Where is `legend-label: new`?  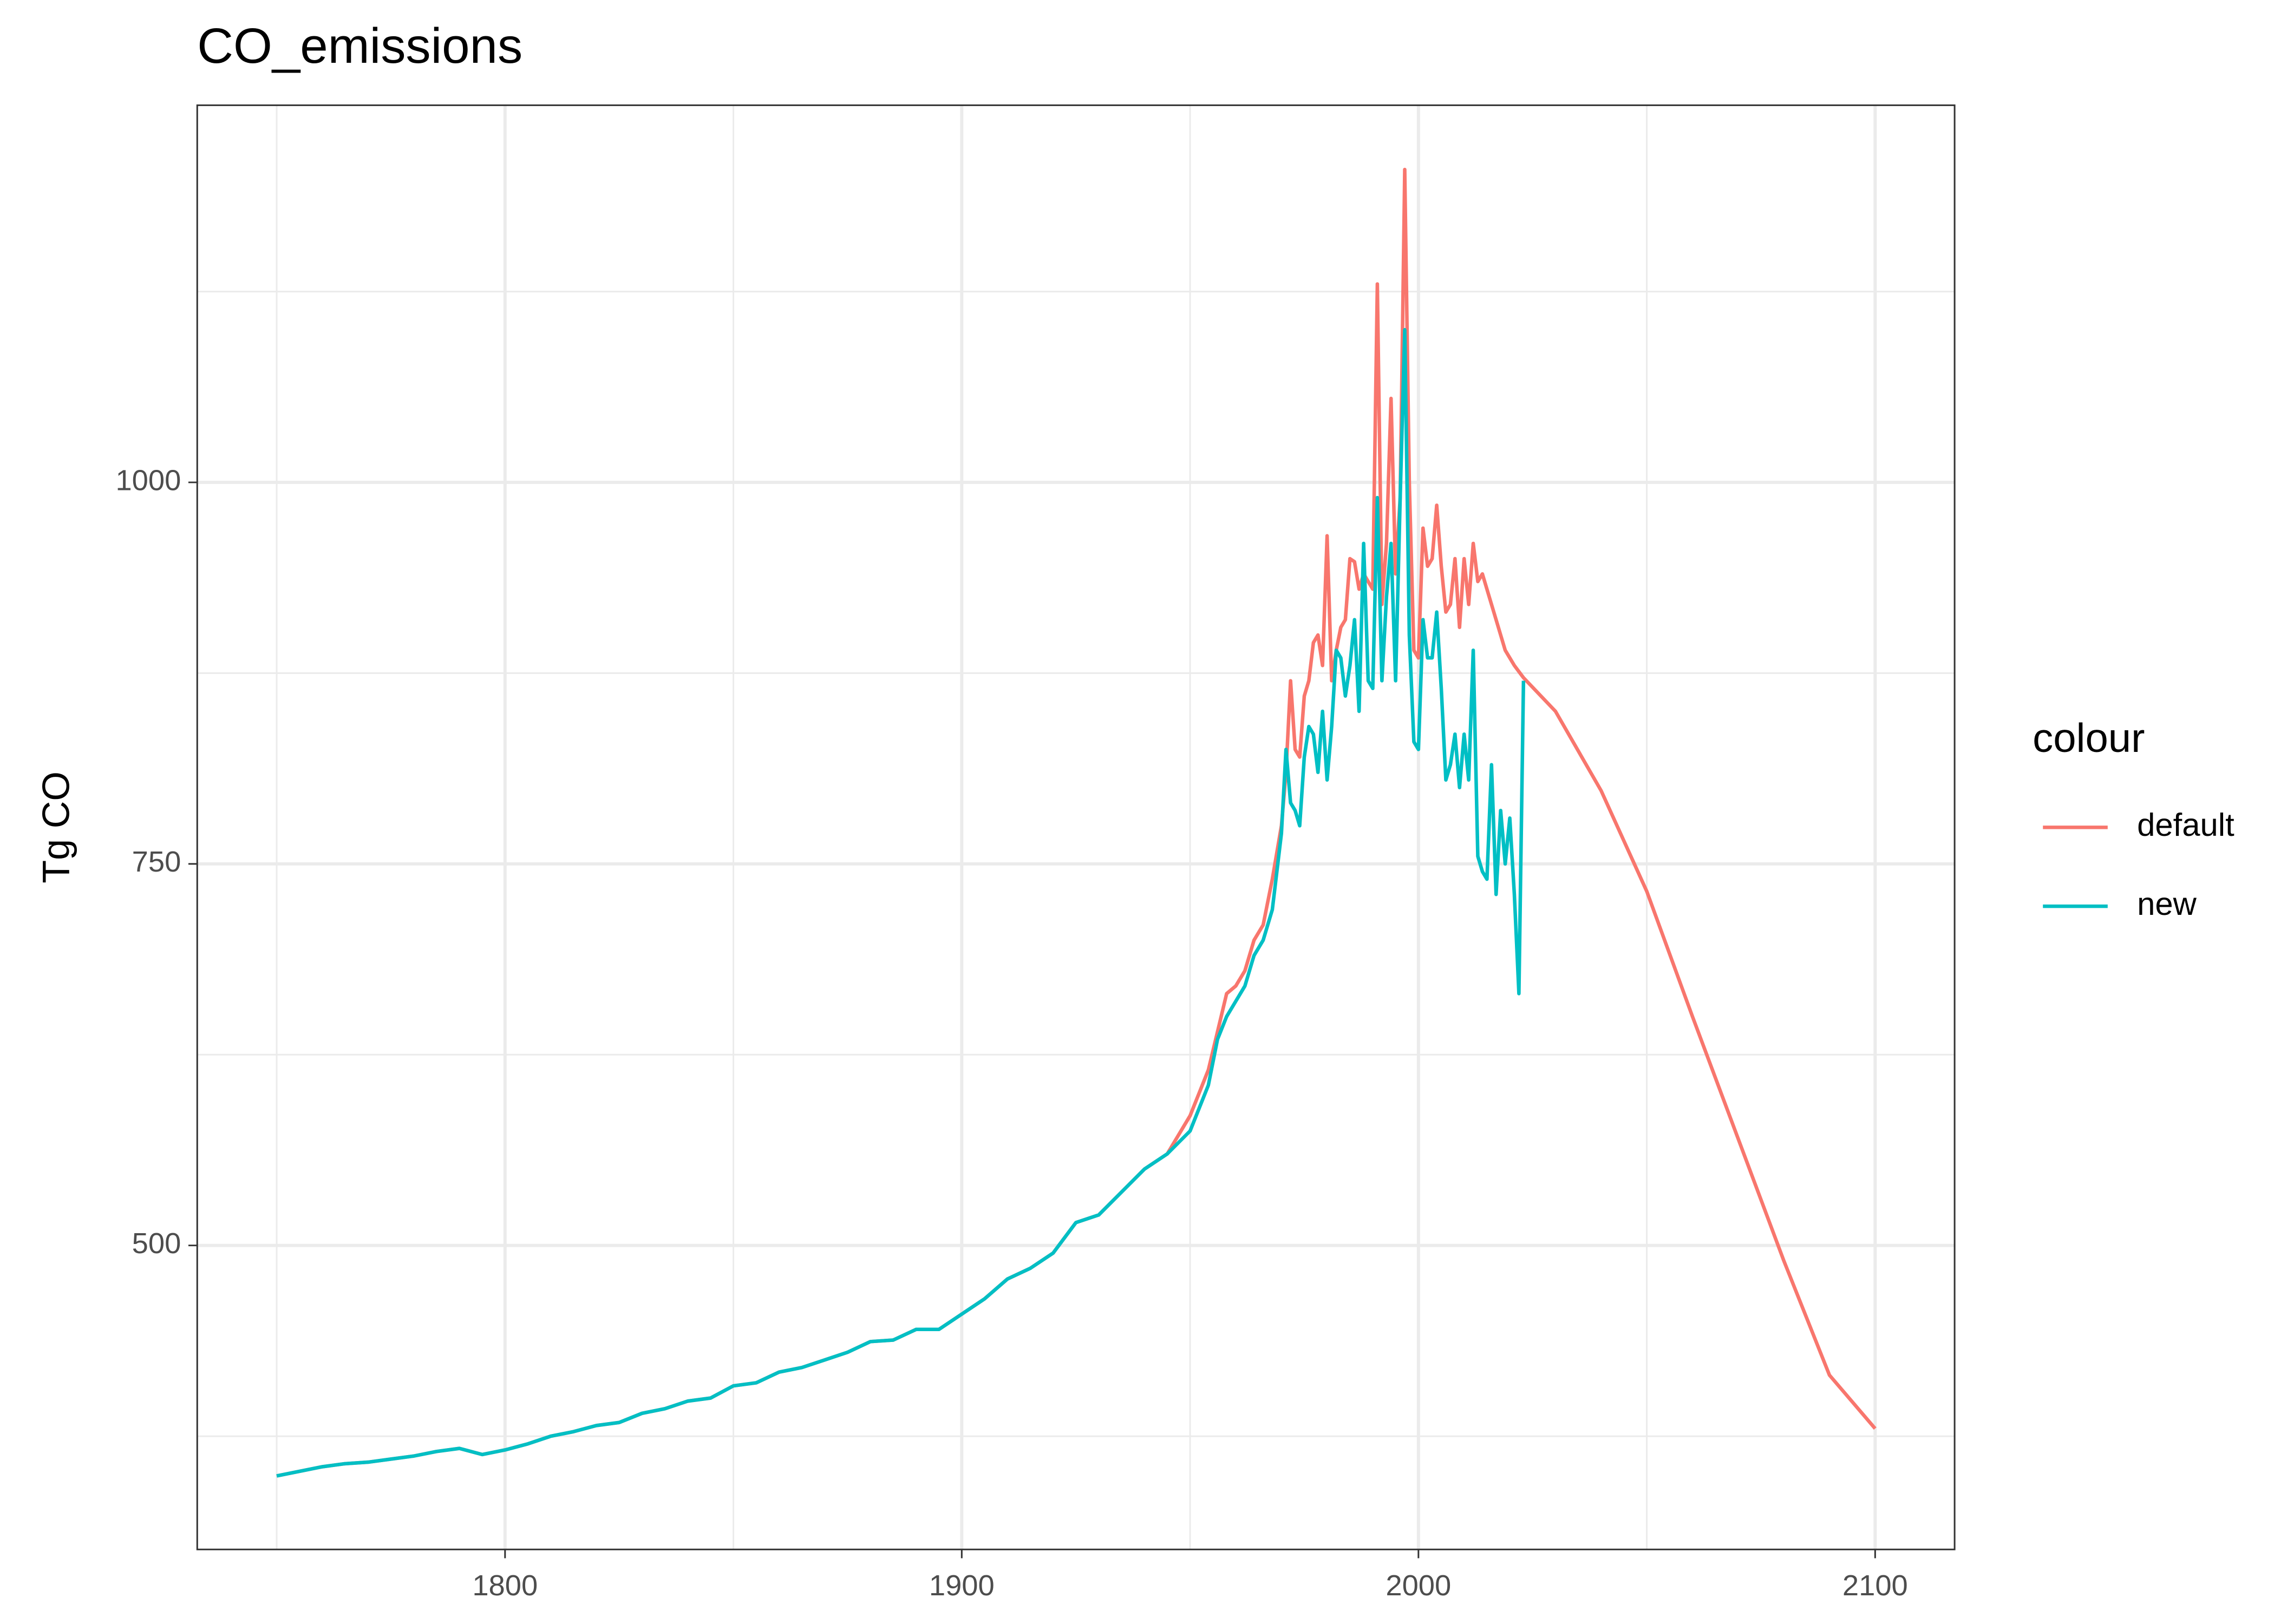 legend-label: new is located at coordinates (2167, 904).